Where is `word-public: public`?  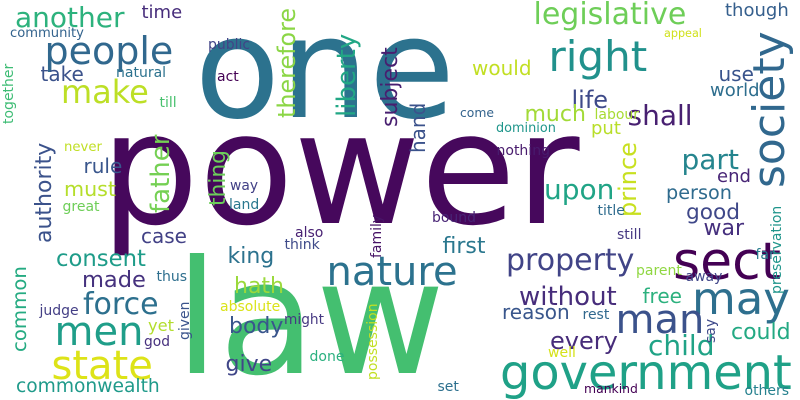 word-public: public is located at coordinates (229, 45).